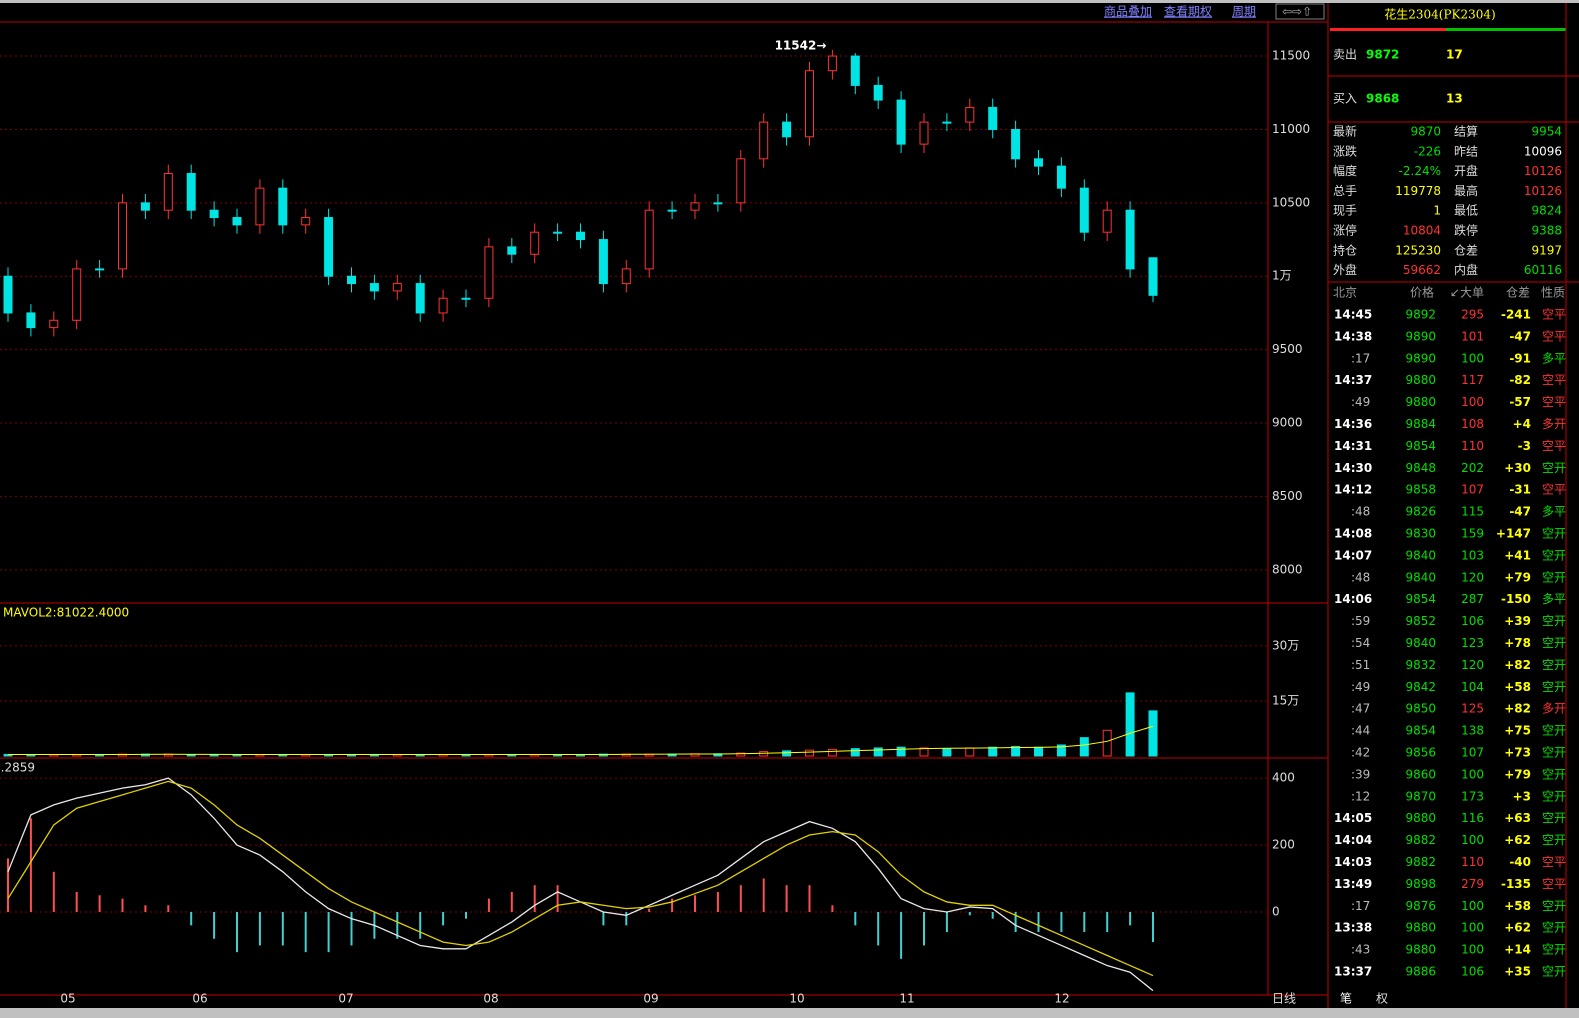  What do you see at coordinates (1516, 315) in the screenshot?
I see `trade-change: -241` at bounding box center [1516, 315].